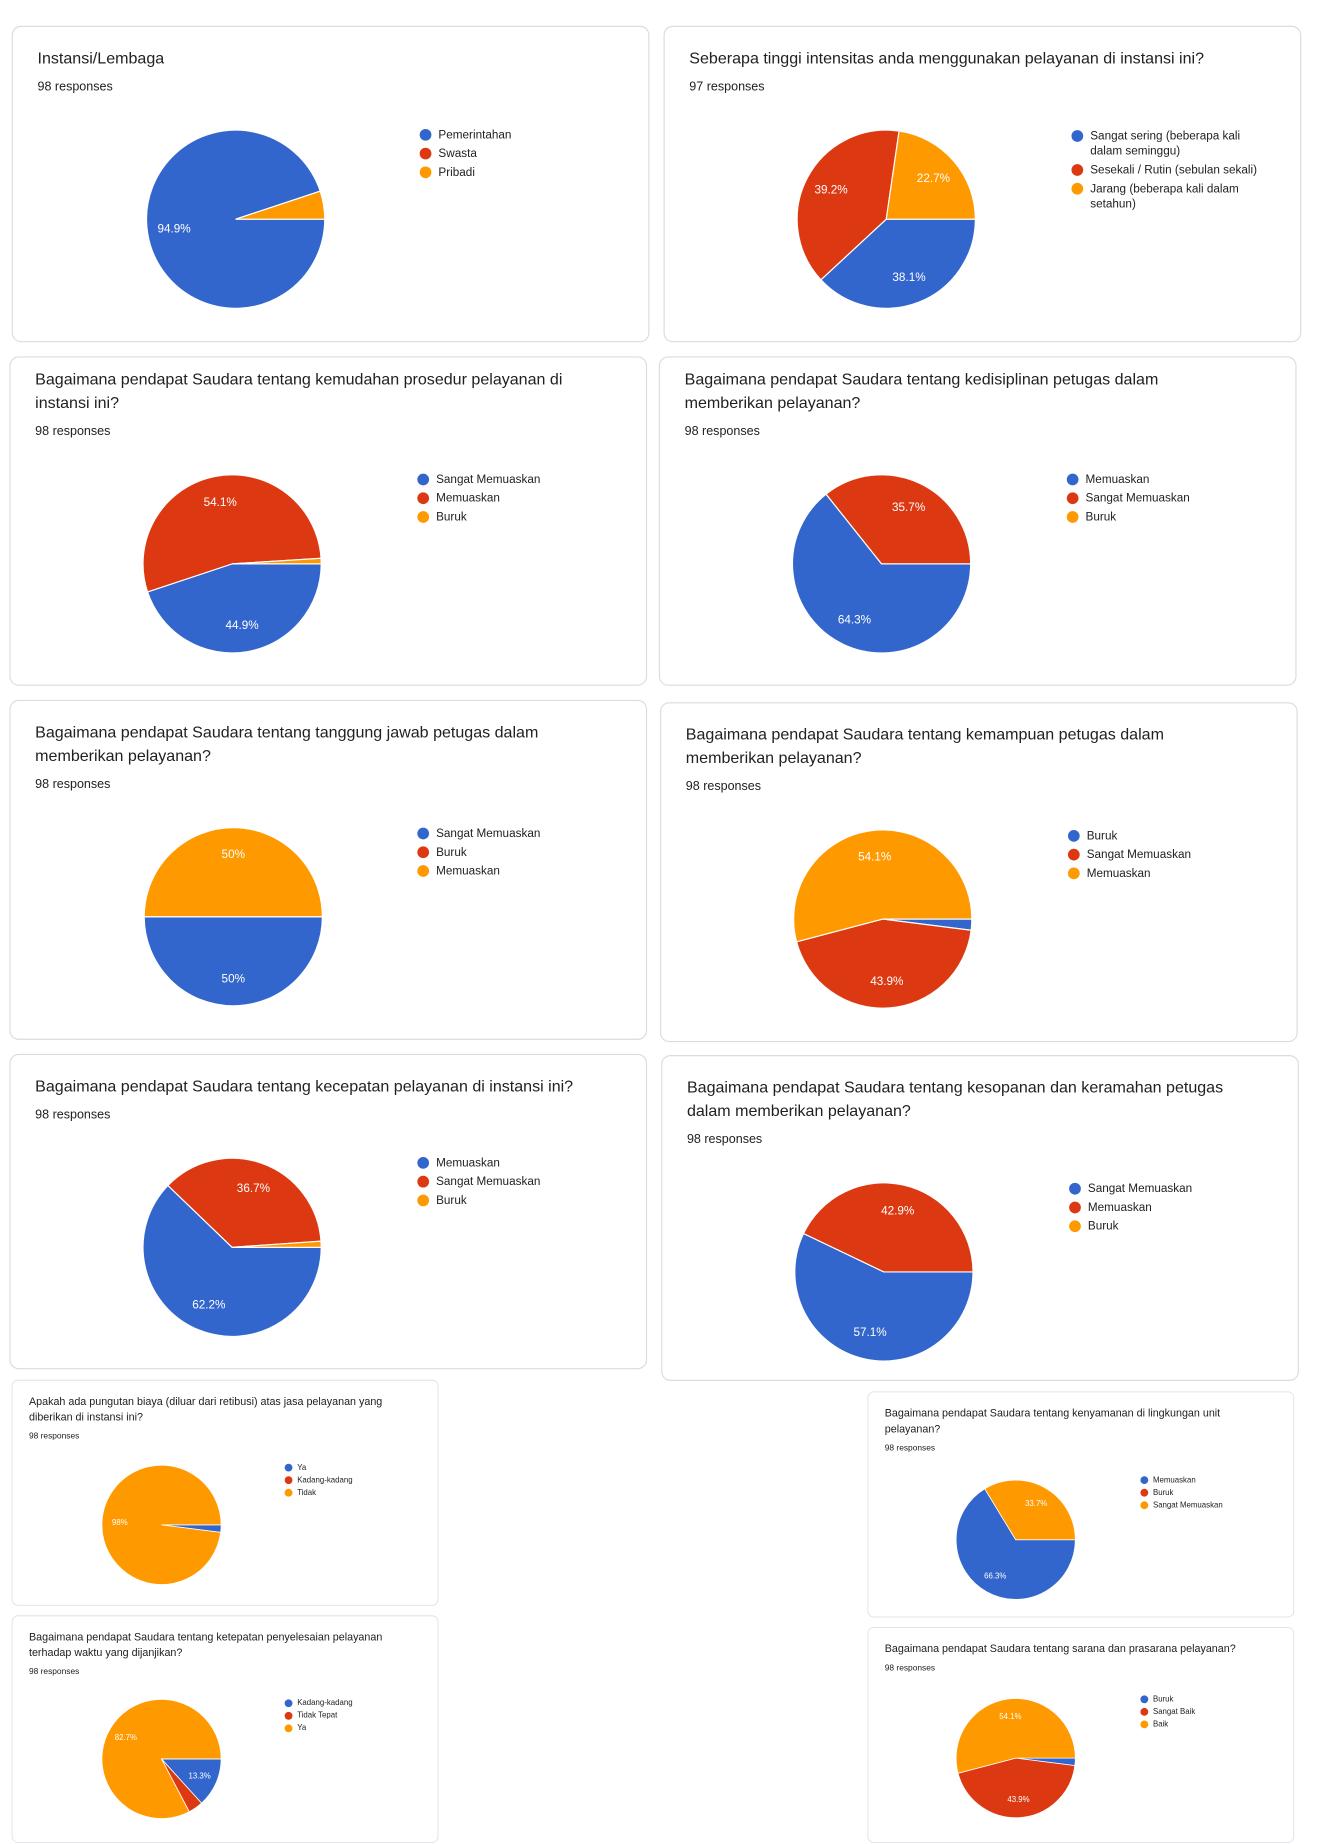  What do you see at coordinates (1164, 196) in the screenshot?
I see `legend-label: Jarang (beberapa kali dalam setahun)` at bounding box center [1164, 196].